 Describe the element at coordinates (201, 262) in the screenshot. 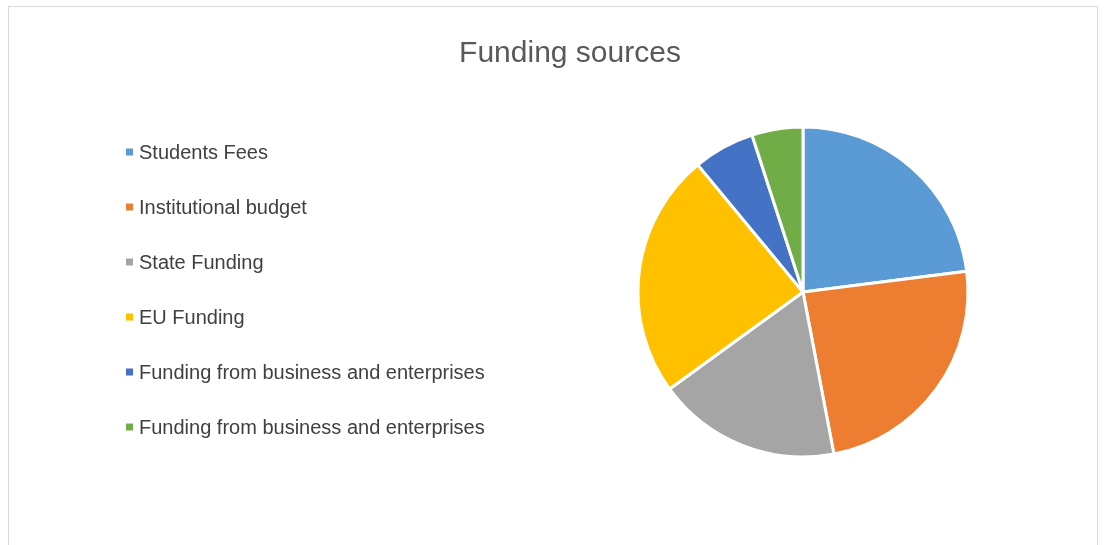

I see `legend-label: State Funding` at that location.